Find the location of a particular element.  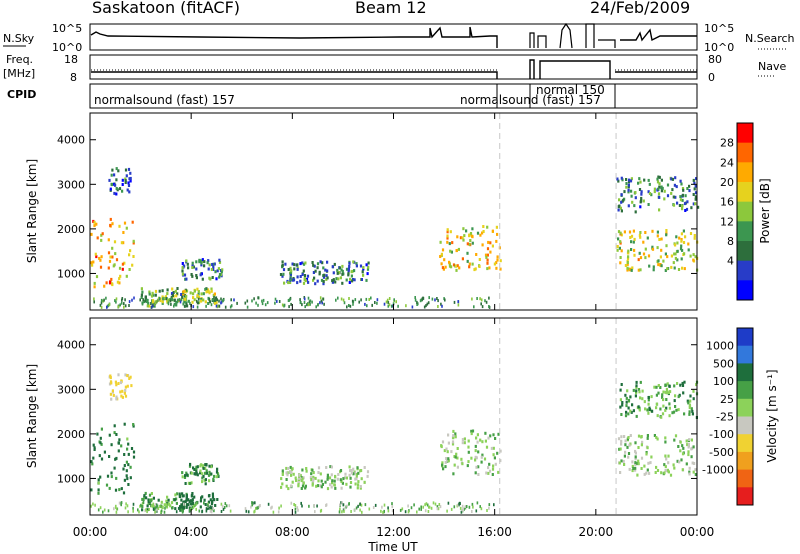

freq-label: Freq. is located at coordinates (19, 59).